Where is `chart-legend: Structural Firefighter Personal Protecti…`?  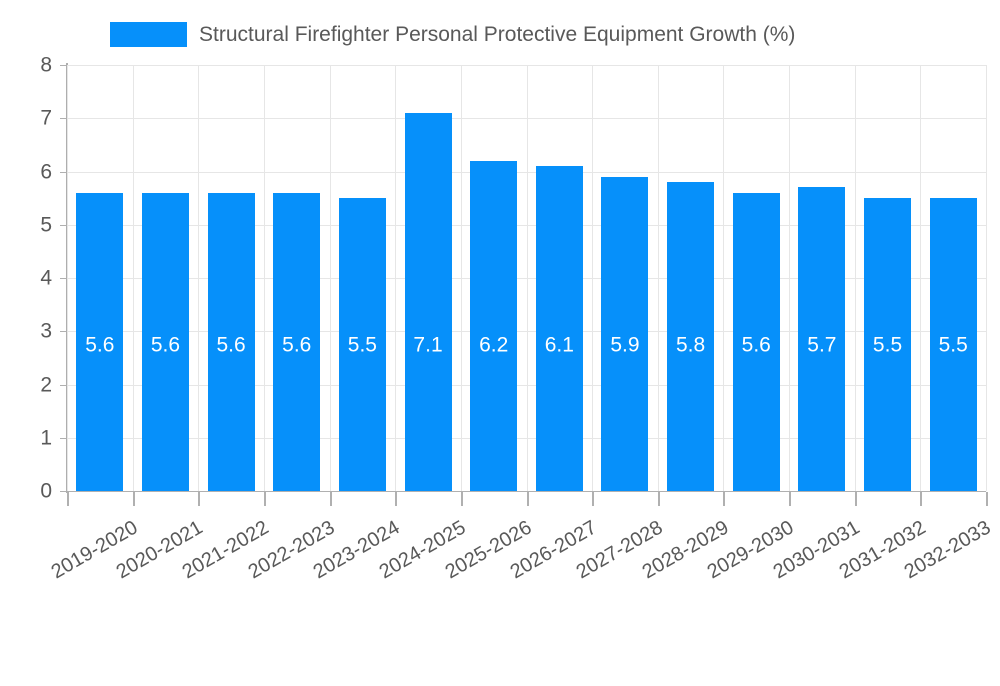
chart-legend: Structural Firefighter Personal Protecti… is located at coordinates (452, 34).